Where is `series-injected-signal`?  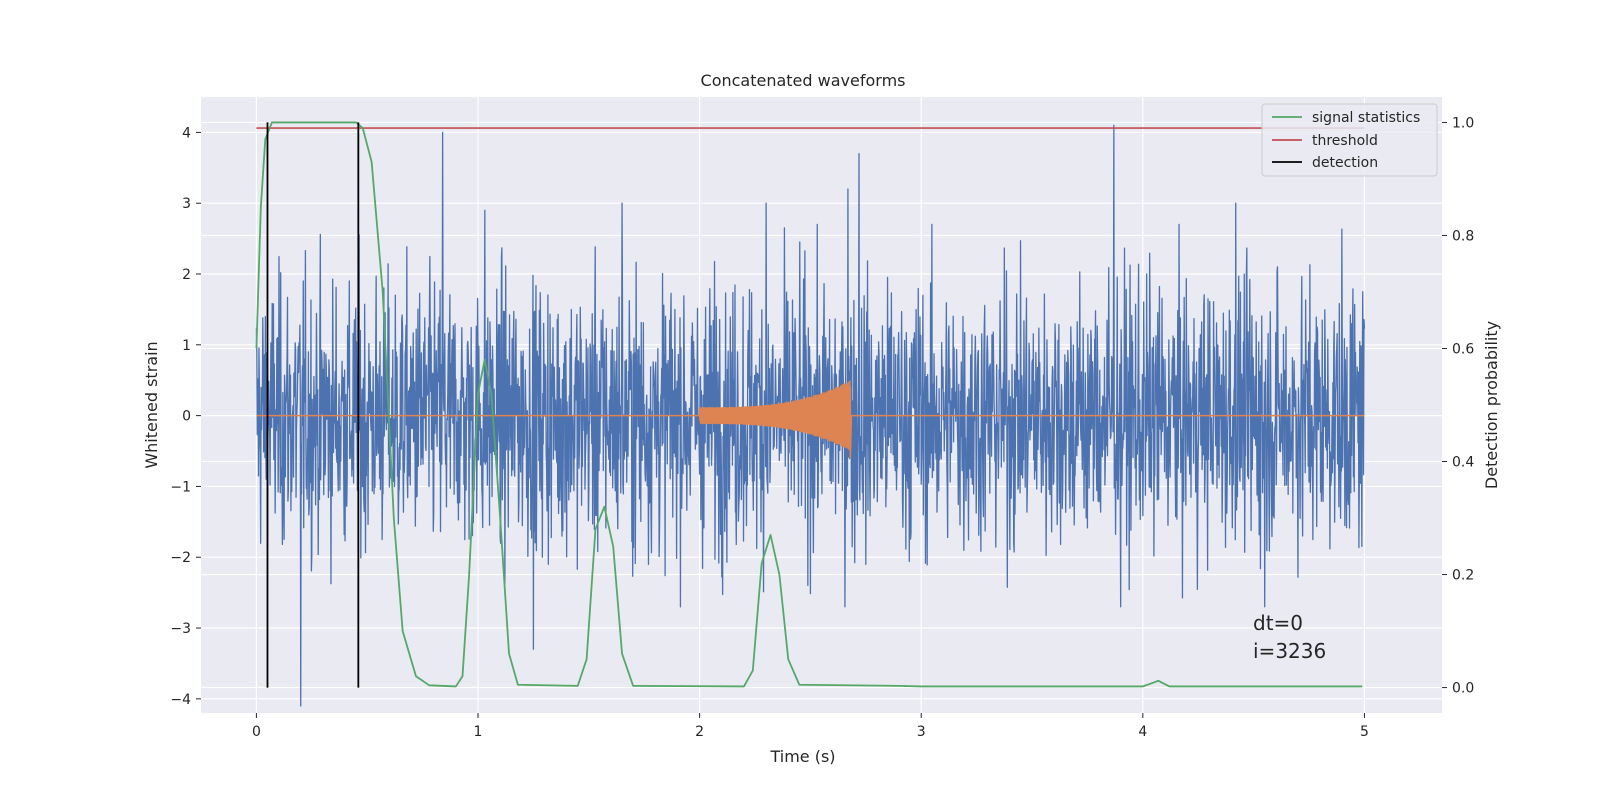
series-injected-signal is located at coordinates (810, 419).